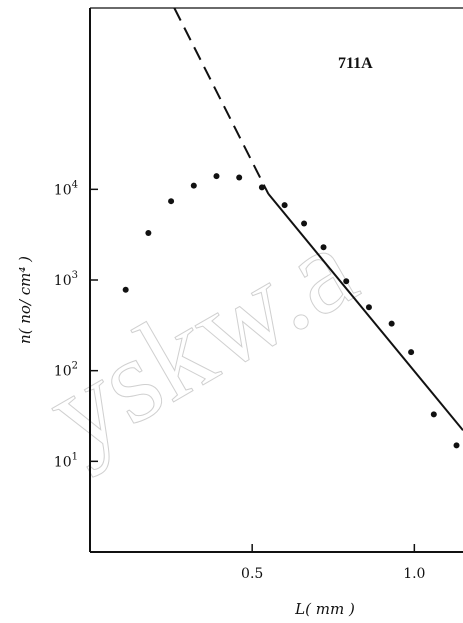 The height and width of the screenshot is (623, 463). What do you see at coordinates (76, 324) in the screenshot?
I see `y-ticks: 10¹ 10² 10³ 10⁴` at bounding box center [76, 324].